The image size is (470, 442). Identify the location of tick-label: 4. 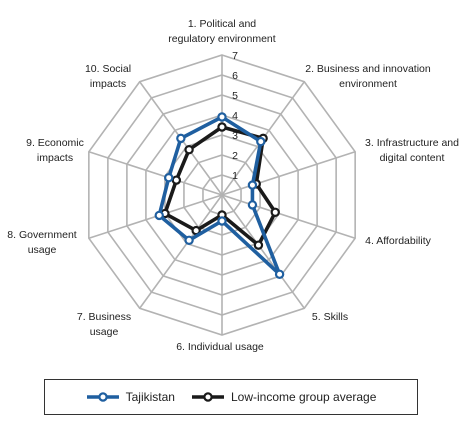
(235, 116).